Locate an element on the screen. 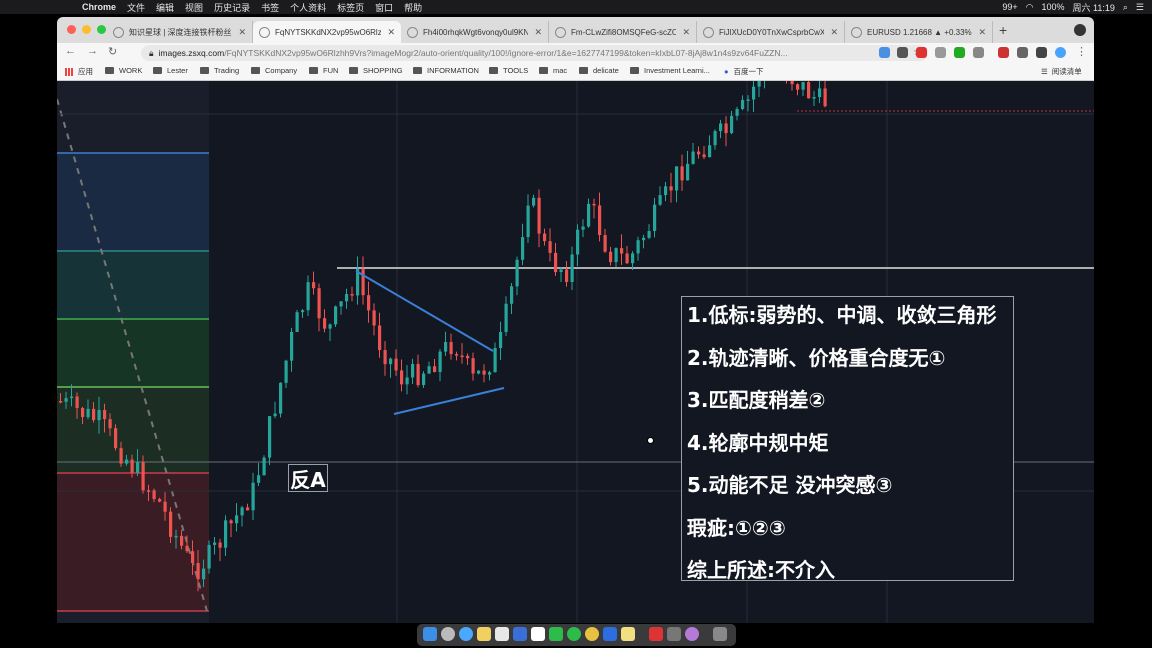 Image resolution: width=1152 pixels, height=648 pixels. bookmark-baidu: ● 百度一下 is located at coordinates (744, 71).